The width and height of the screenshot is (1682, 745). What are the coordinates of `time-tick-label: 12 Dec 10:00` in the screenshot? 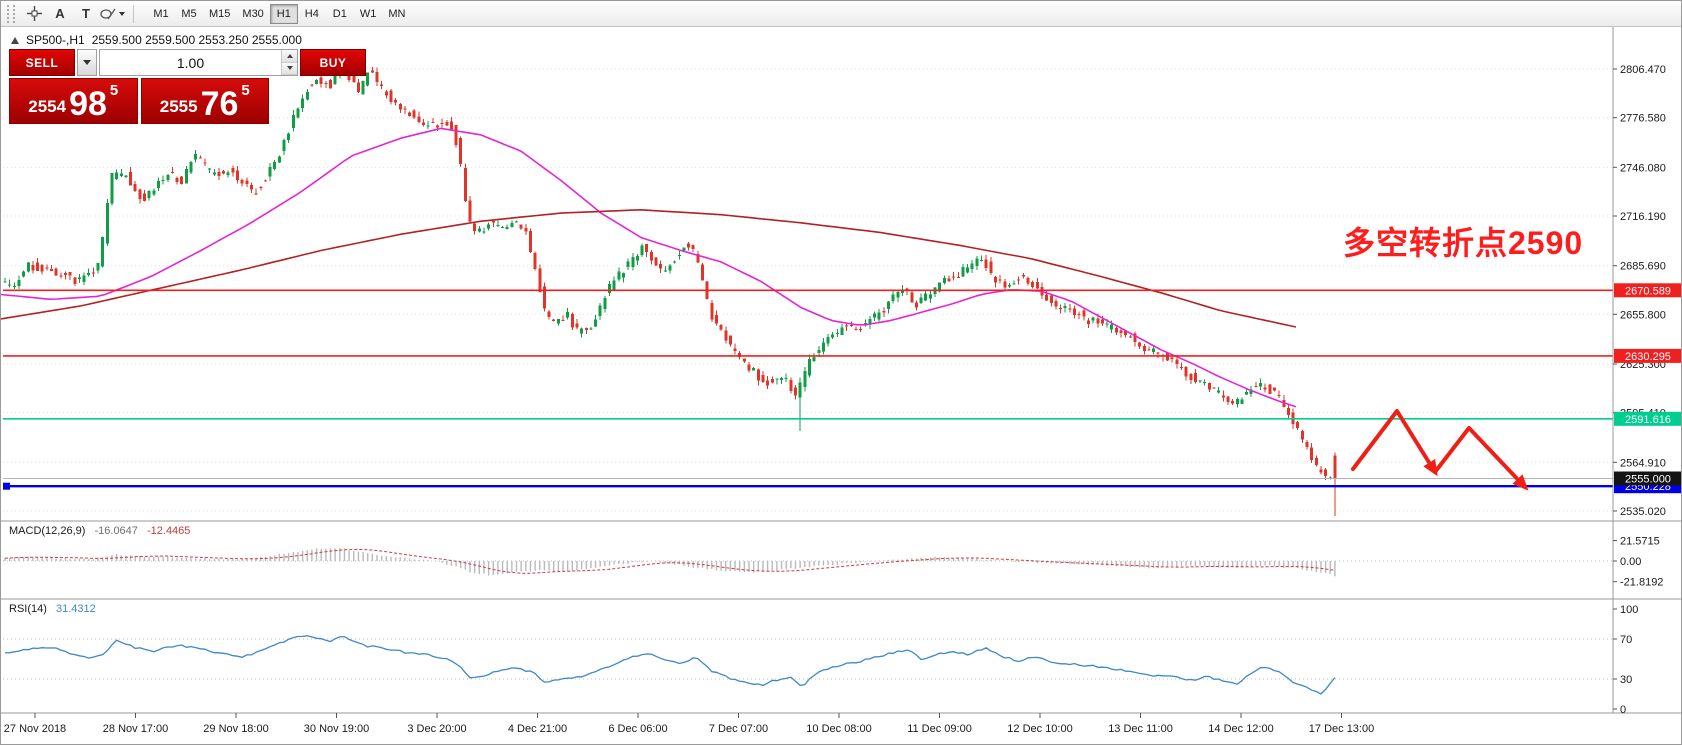 It's located at (1039, 729).